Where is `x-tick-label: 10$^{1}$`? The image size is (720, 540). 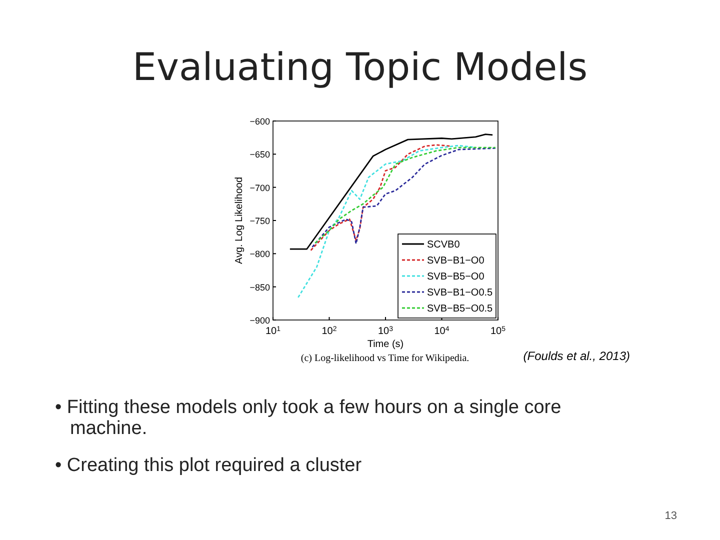
x-tick-label: 10$^{1}$ is located at coordinates (273, 331).